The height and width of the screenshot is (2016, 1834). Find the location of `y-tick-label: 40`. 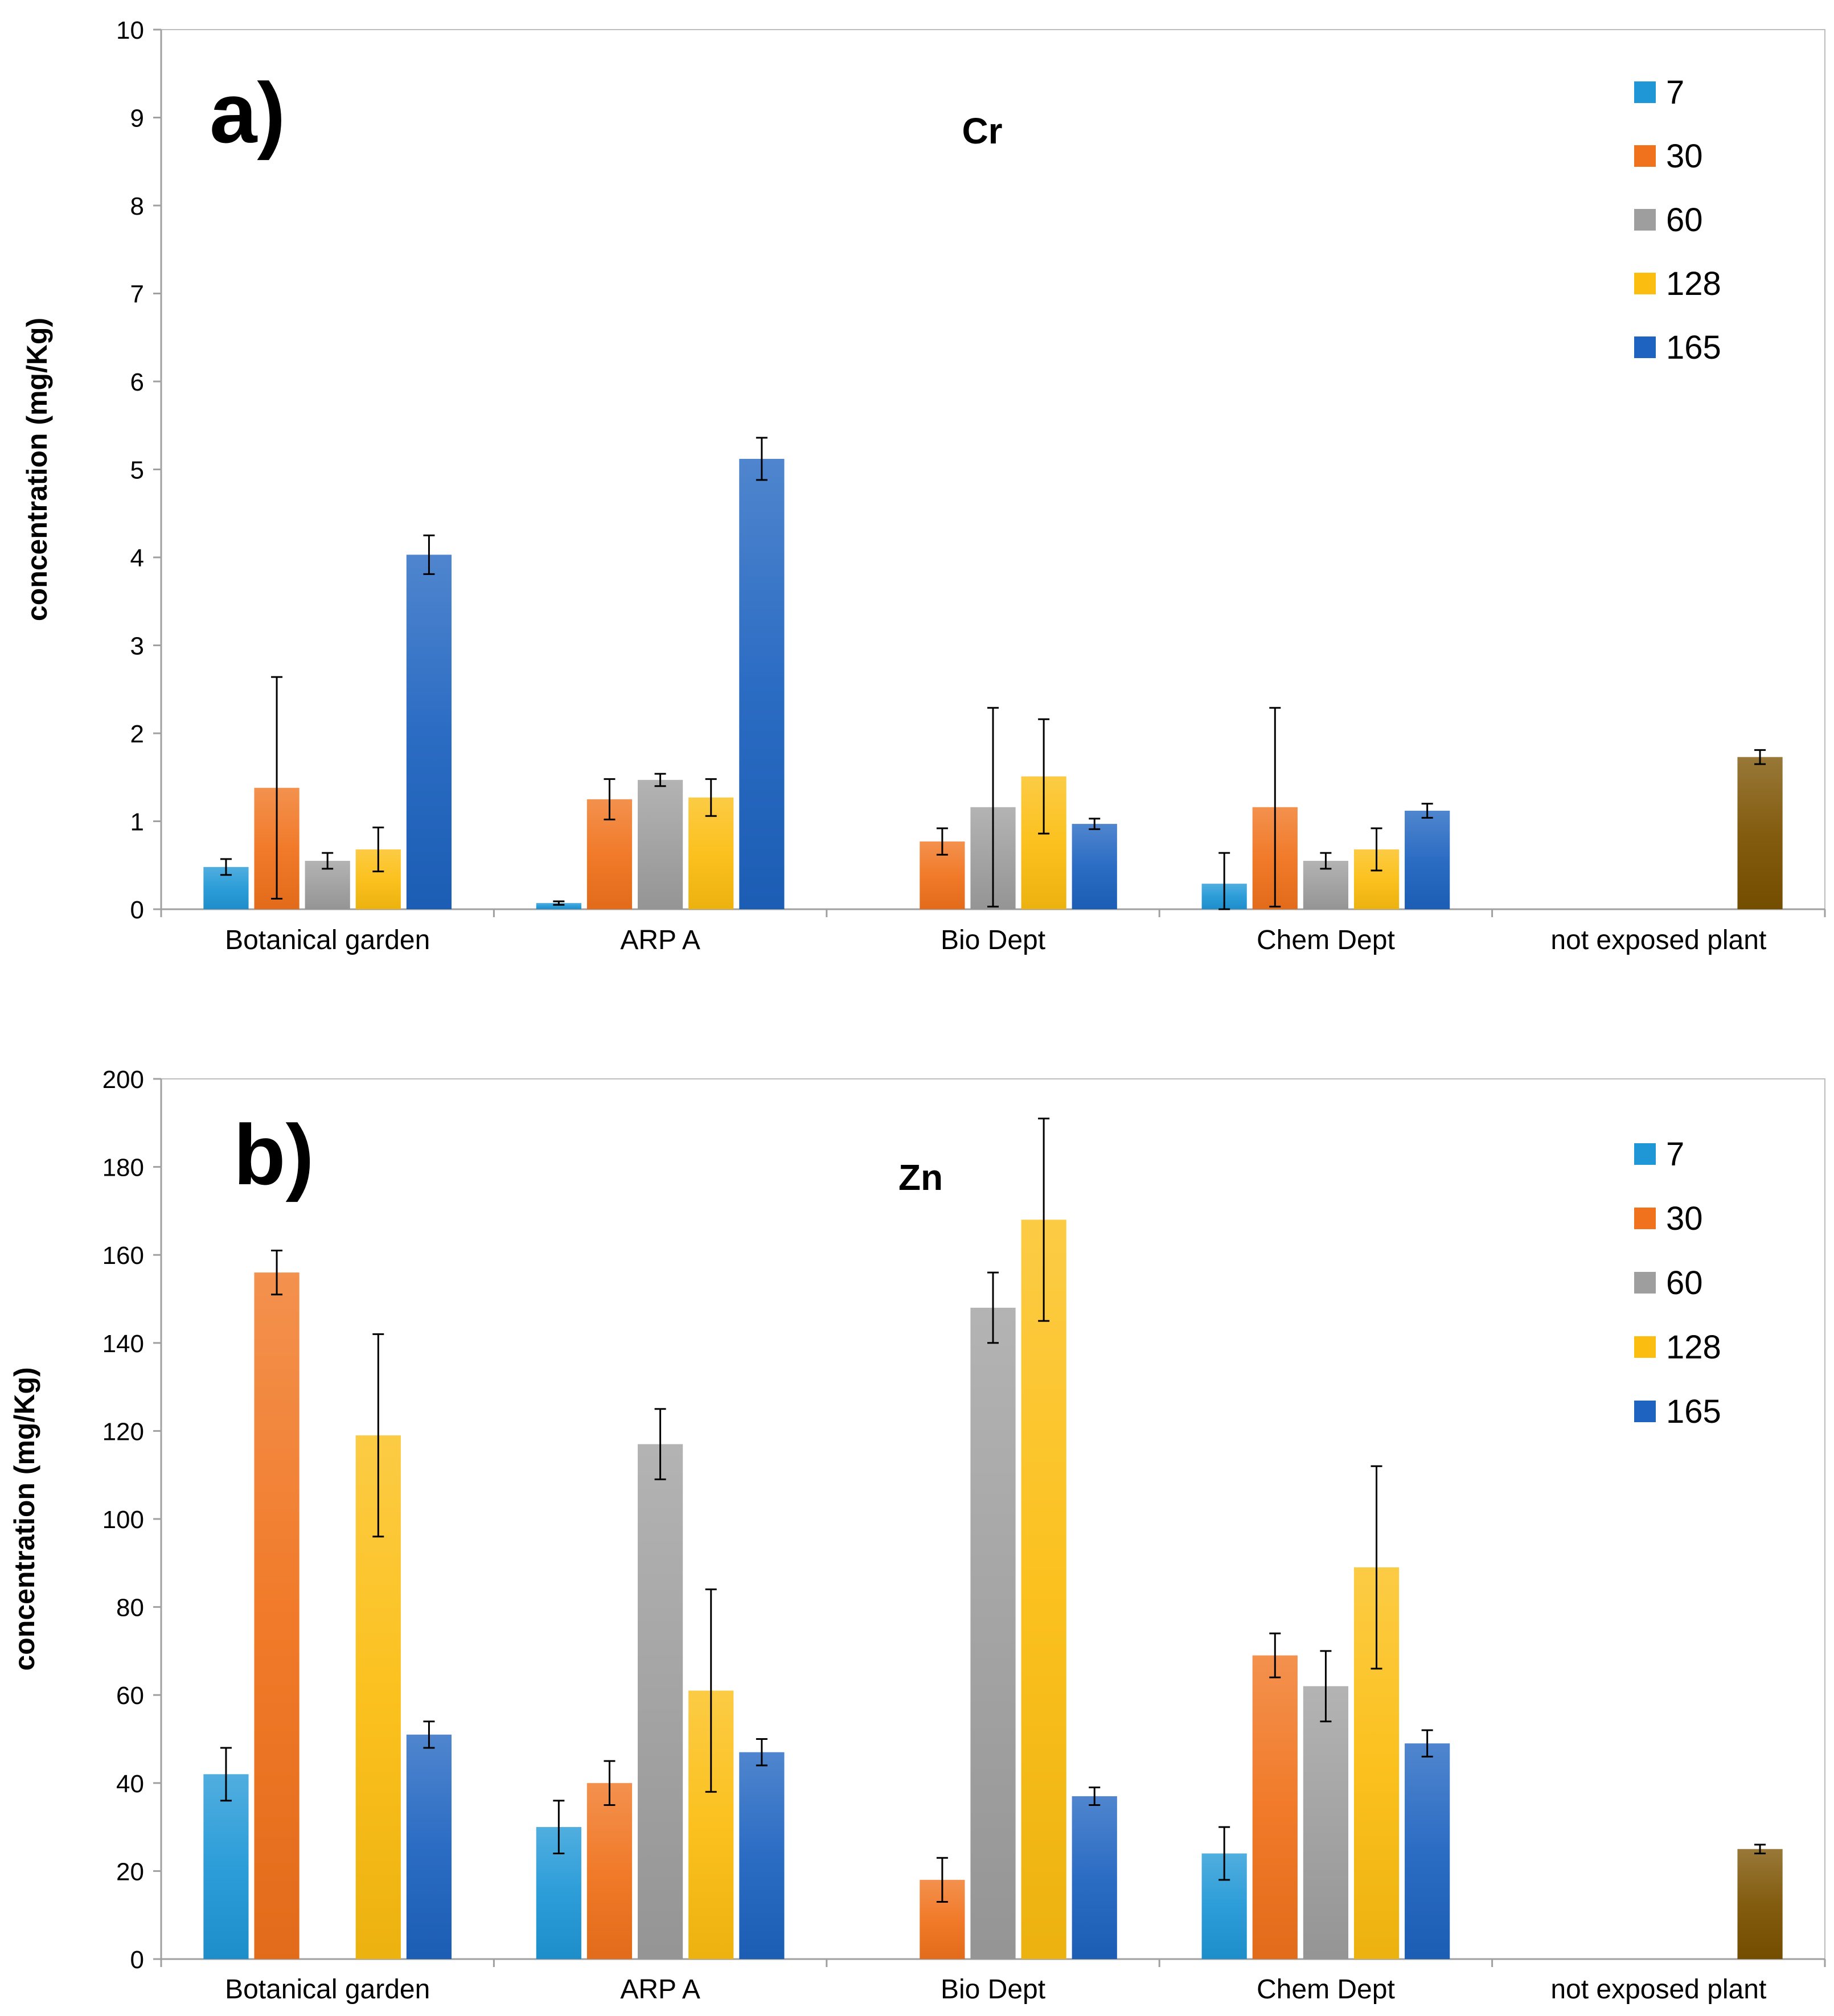

y-tick-label: 40 is located at coordinates (130, 1784).